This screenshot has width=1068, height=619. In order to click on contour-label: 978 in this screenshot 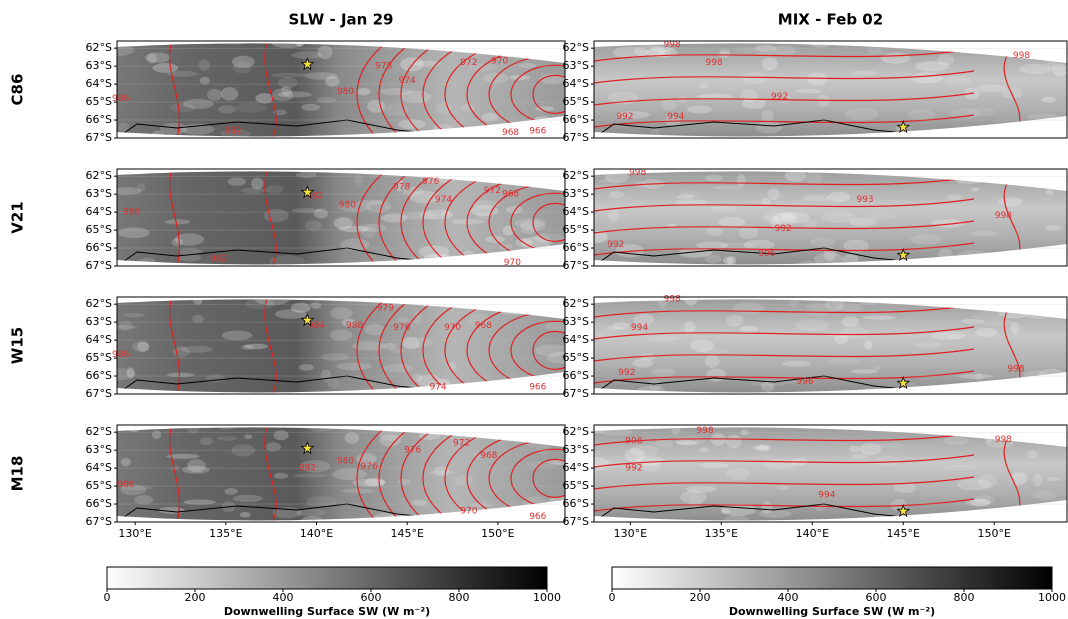, I will do `click(383, 67)`.